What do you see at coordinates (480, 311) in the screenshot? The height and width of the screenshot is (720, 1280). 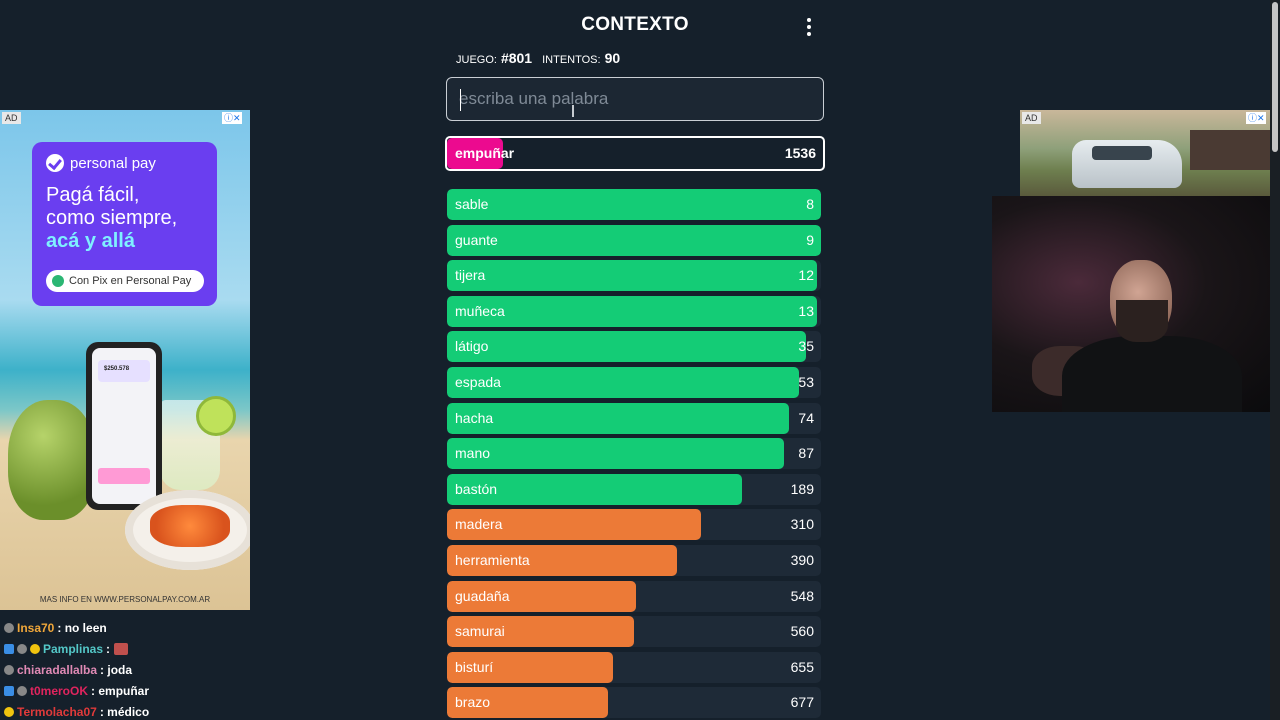 I see `guess-word: muñeca` at bounding box center [480, 311].